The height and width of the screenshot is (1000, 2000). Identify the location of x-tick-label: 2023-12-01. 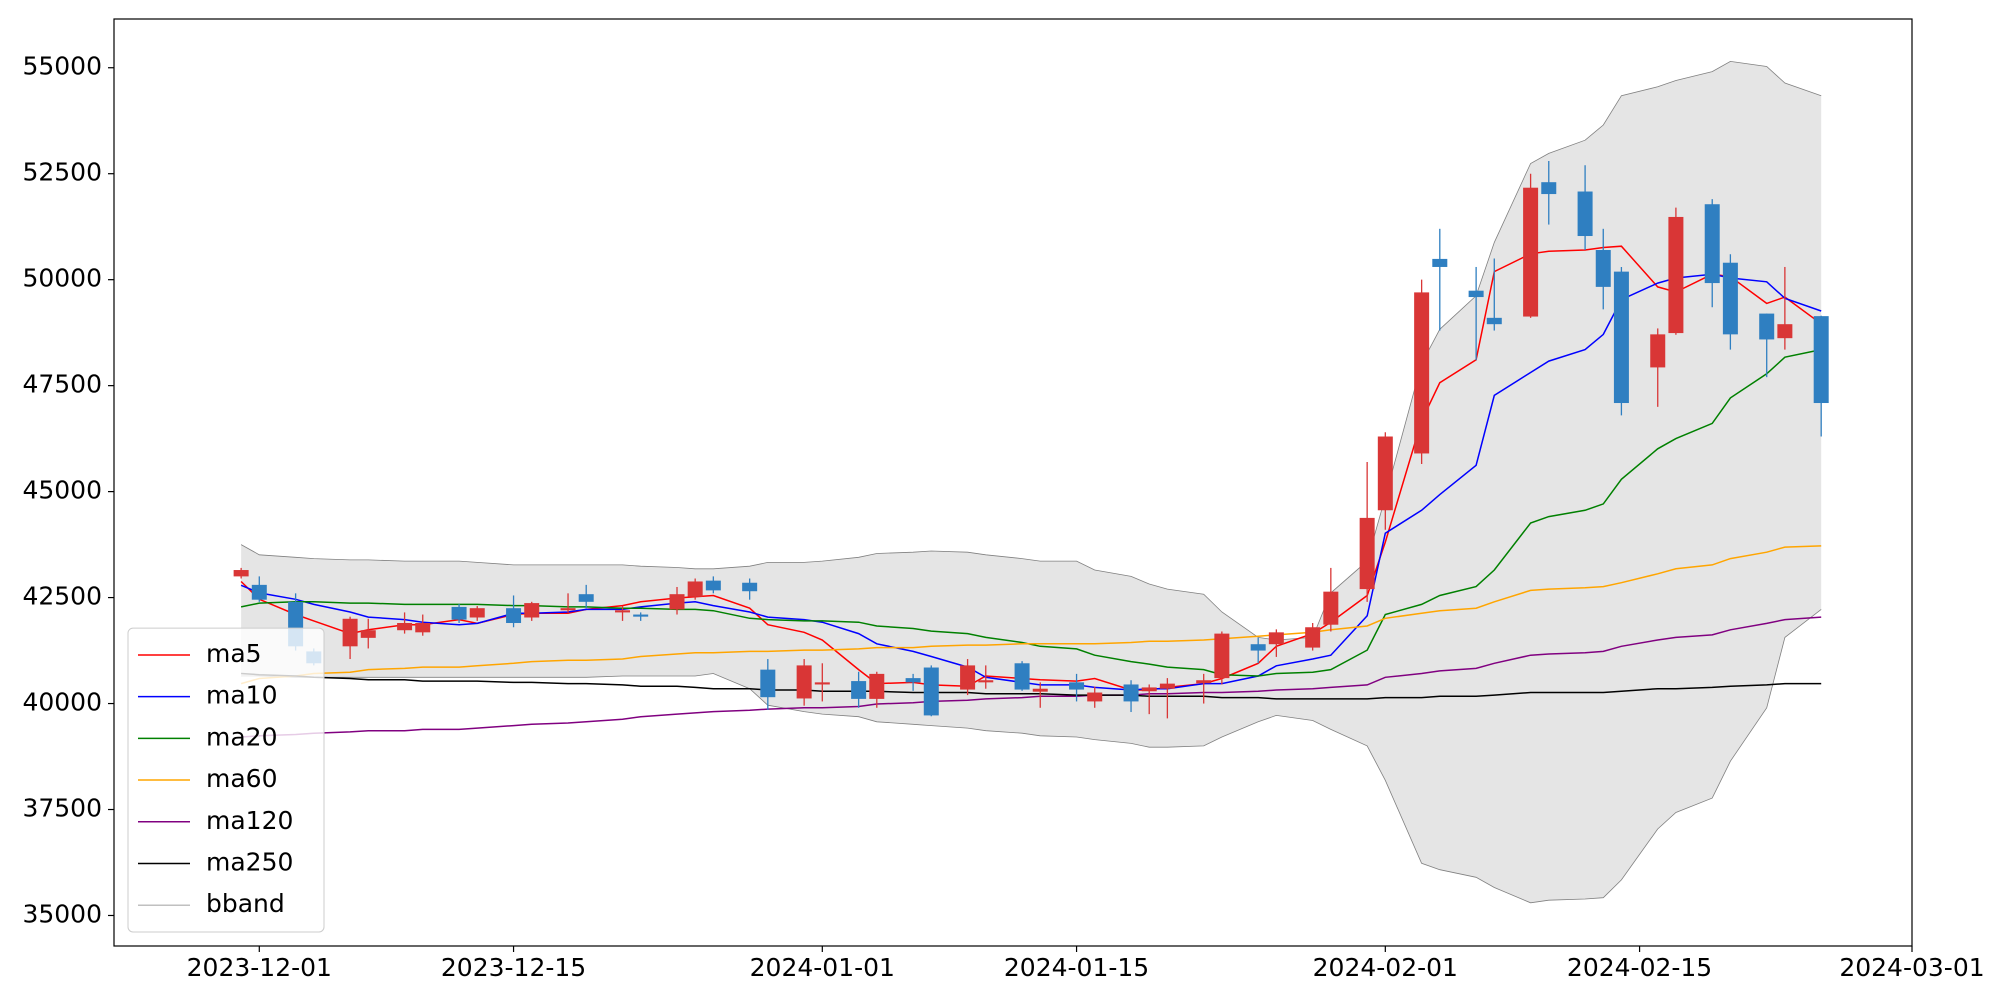
(259, 967).